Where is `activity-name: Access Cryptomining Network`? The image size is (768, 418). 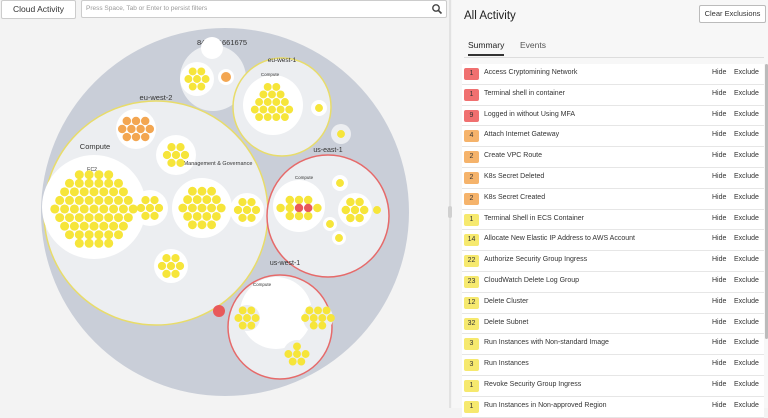 activity-name: Access Cryptomining Network is located at coordinates (531, 72).